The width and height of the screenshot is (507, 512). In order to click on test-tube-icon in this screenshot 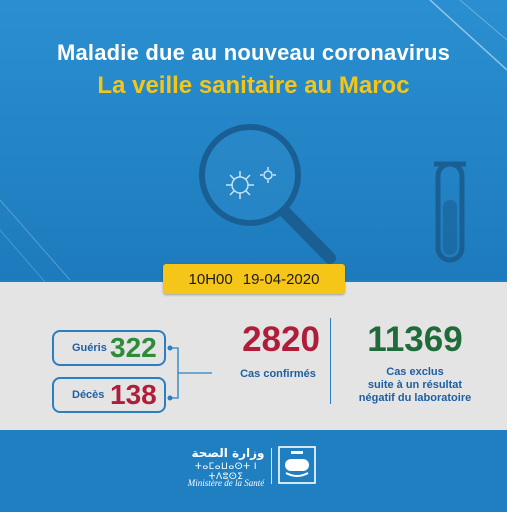, I will do `click(450, 212)`.